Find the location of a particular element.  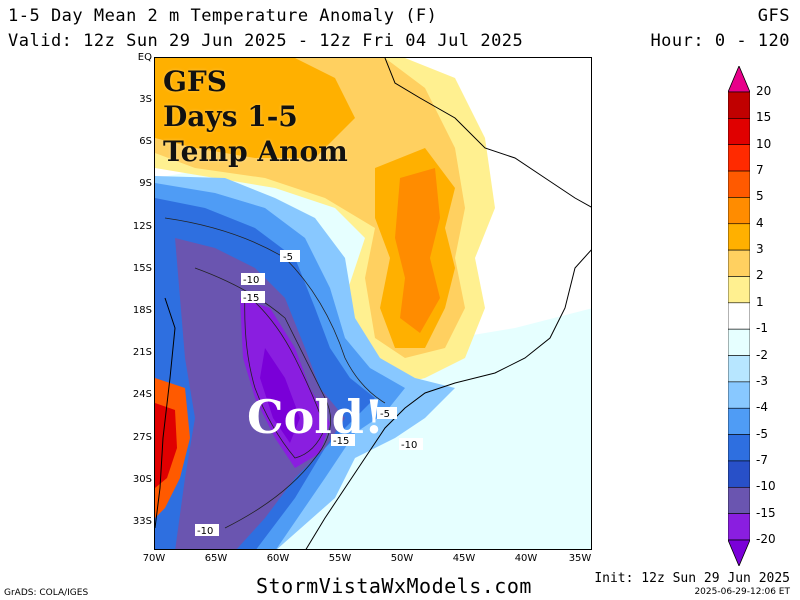

warm-west-coast-hot is located at coordinates (166, 445).